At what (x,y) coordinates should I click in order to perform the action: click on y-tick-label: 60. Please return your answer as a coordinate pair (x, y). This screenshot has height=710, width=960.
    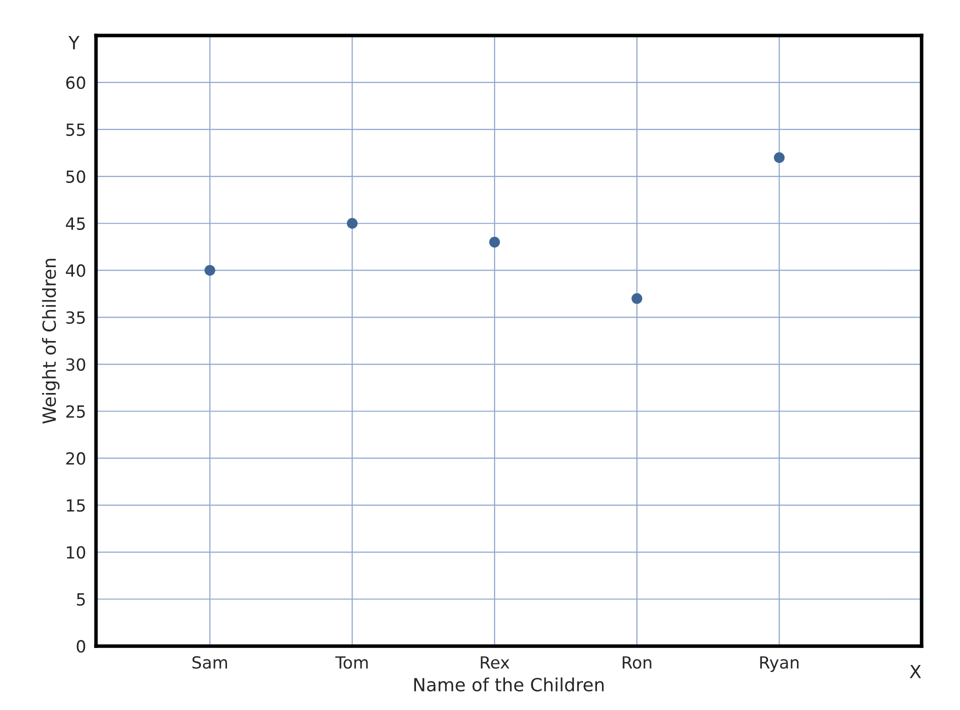
    Looking at the image, I should click on (76, 83).